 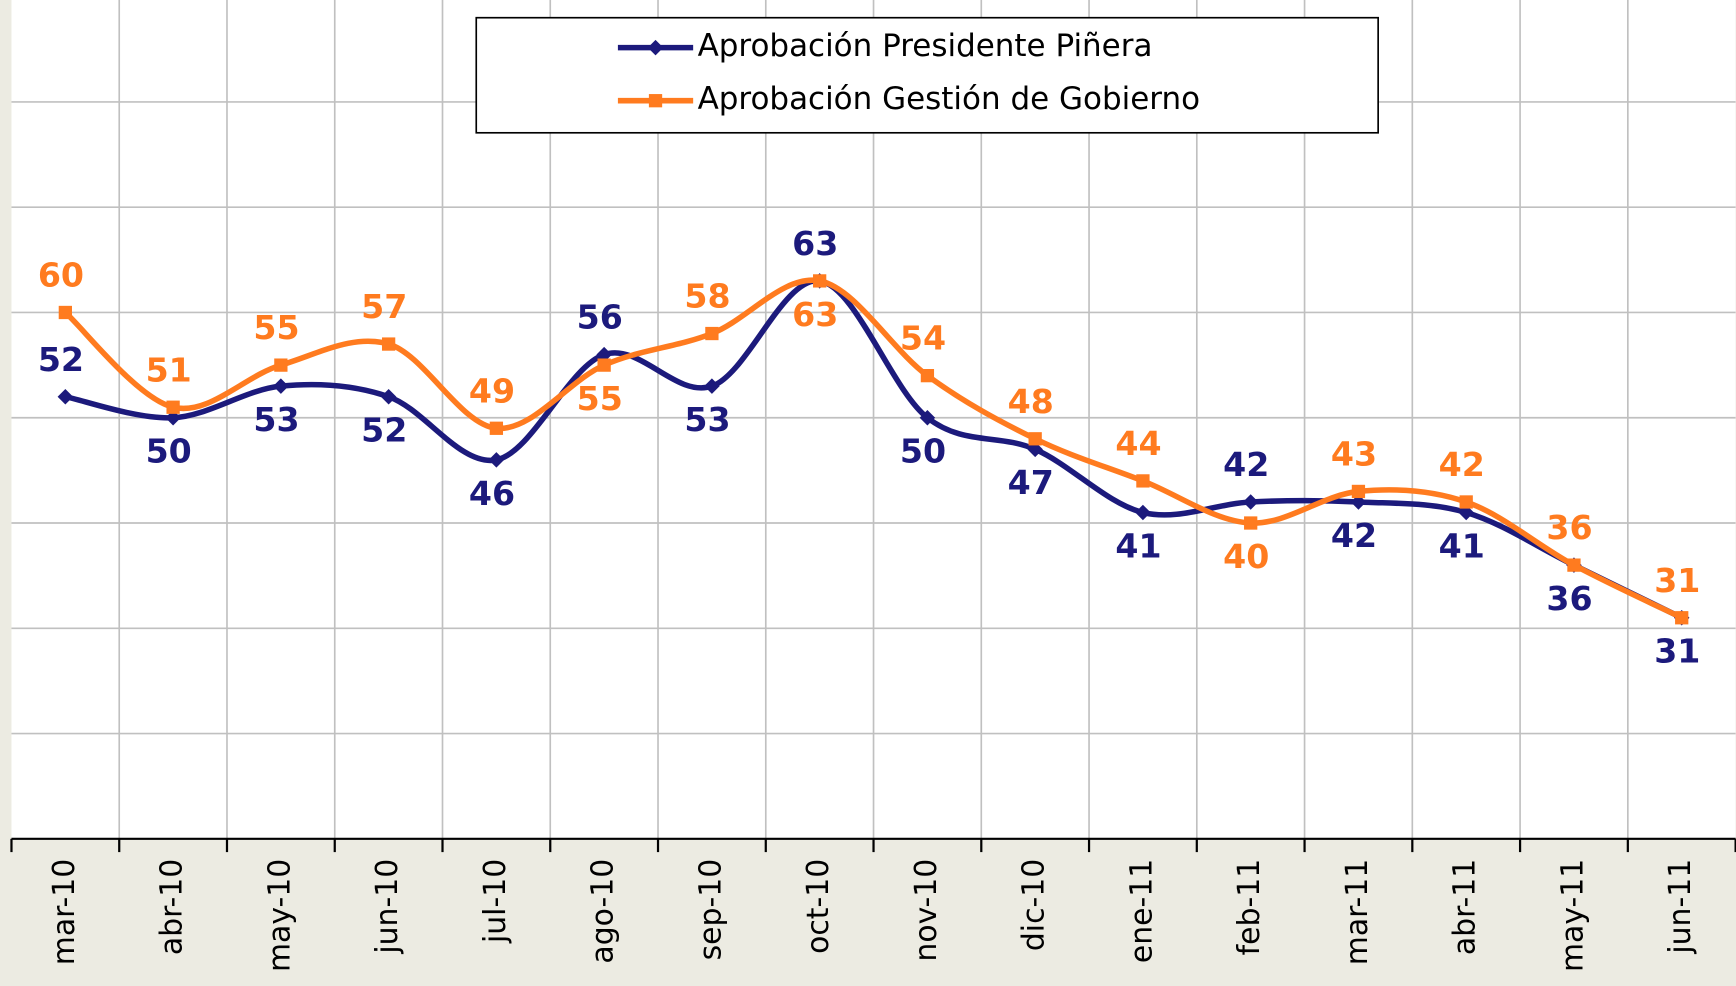 What do you see at coordinates (1246, 556) in the screenshot?
I see `data-label: 40` at bounding box center [1246, 556].